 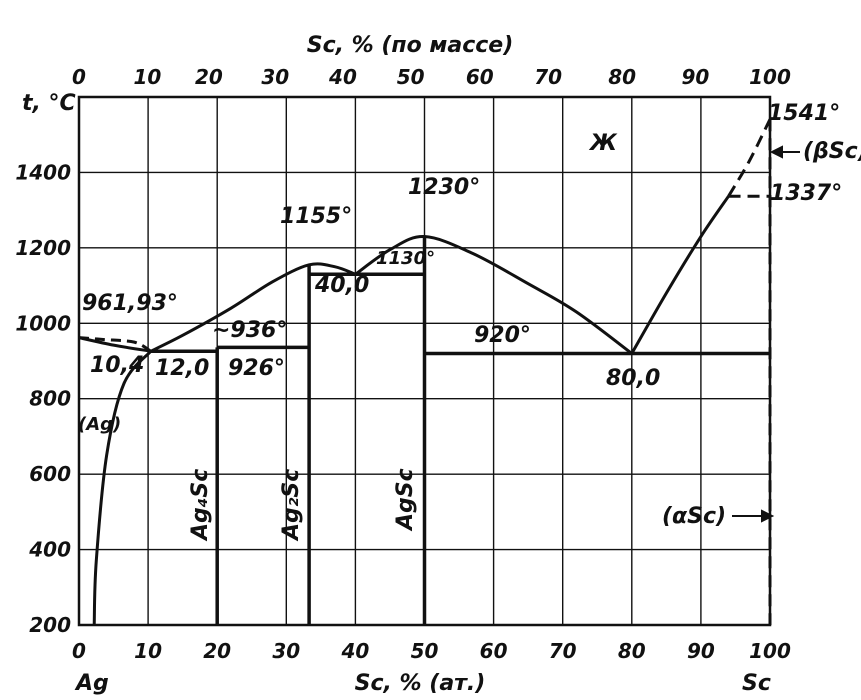 What do you see at coordinates (122, 488) in the screenshot?
I see `ag-solvus-curve` at bounding box center [122, 488].